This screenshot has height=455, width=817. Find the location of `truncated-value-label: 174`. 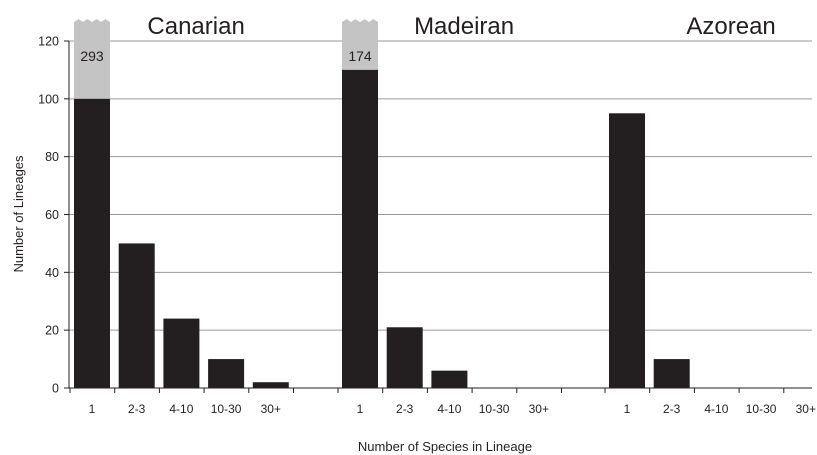

truncated-value-label: 174 is located at coordinates (360, 56).